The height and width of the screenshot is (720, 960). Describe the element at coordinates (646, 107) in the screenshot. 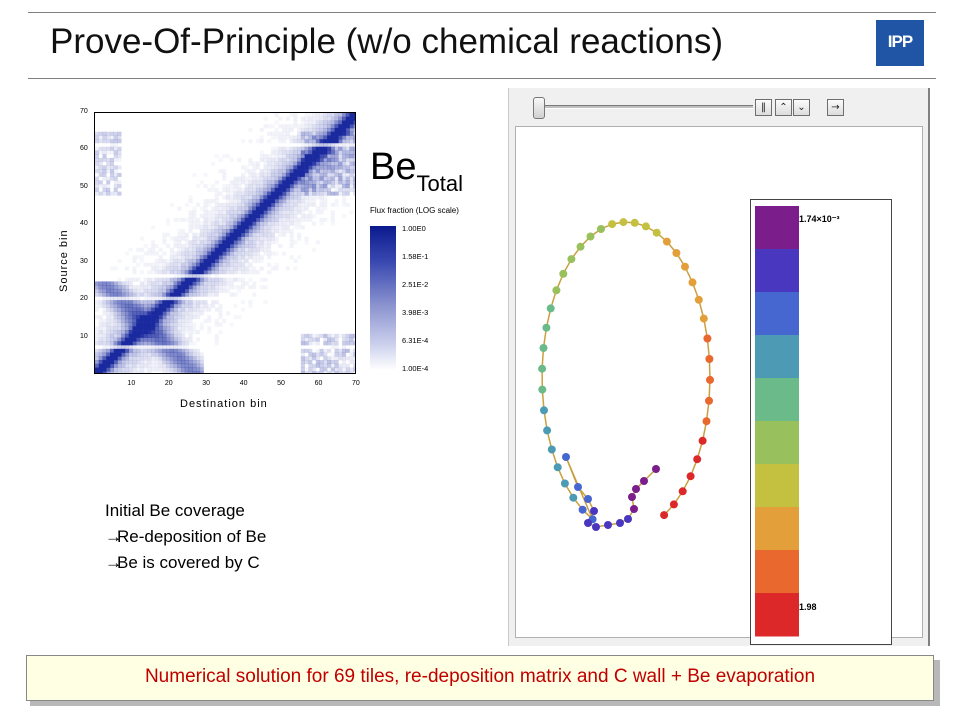

I see `time-slider-track` at that location.